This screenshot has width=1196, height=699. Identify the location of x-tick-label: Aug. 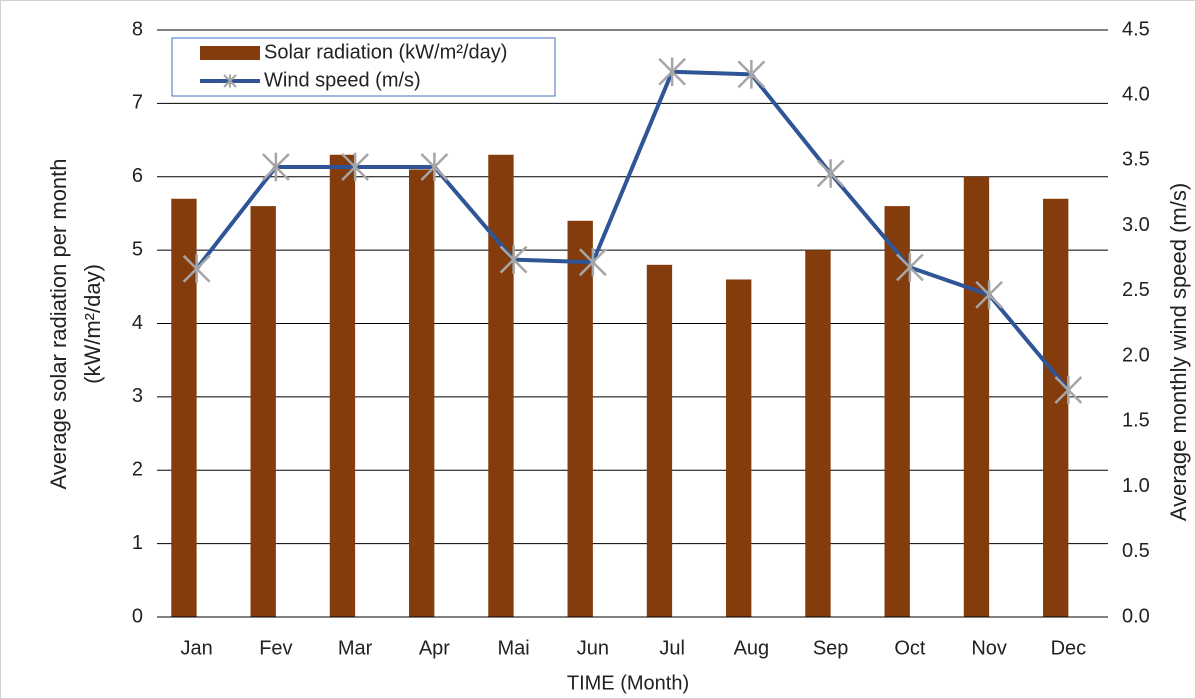
(752, 648).